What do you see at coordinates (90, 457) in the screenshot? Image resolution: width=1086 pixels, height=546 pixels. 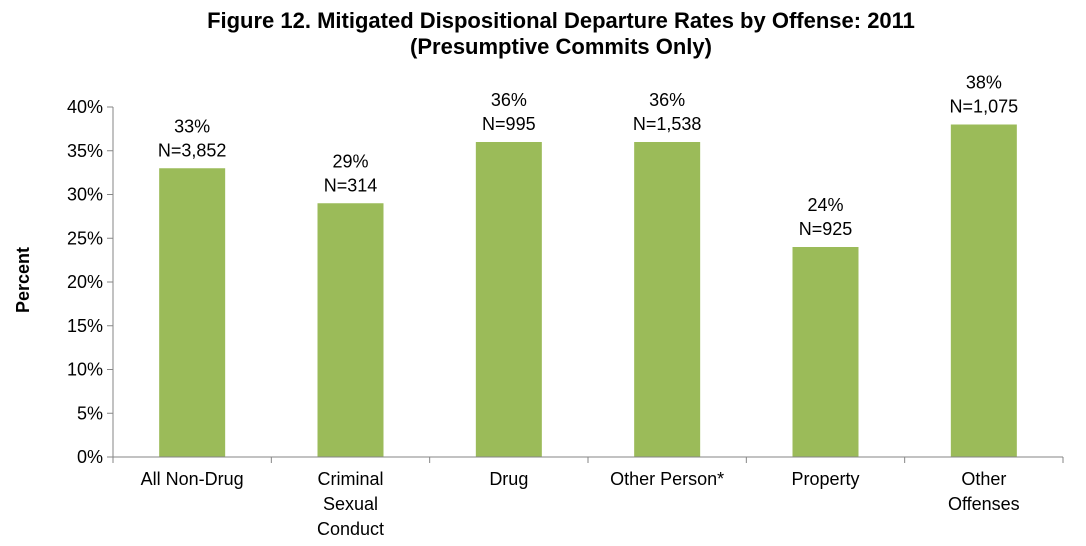 I see `y-tick-label: 0%` at bounding box center [90, 457].